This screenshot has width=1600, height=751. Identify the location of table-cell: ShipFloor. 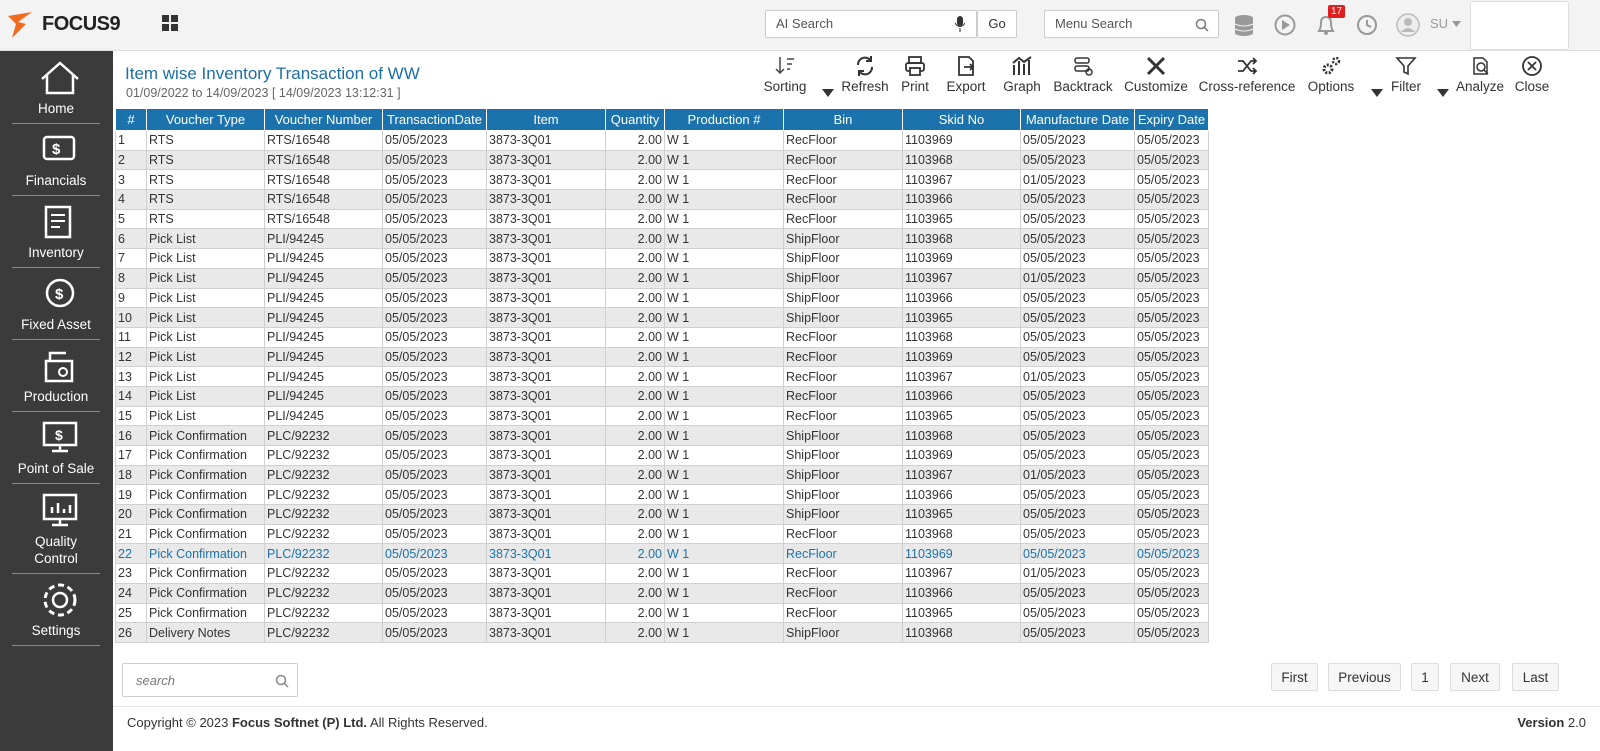
(843, 259).